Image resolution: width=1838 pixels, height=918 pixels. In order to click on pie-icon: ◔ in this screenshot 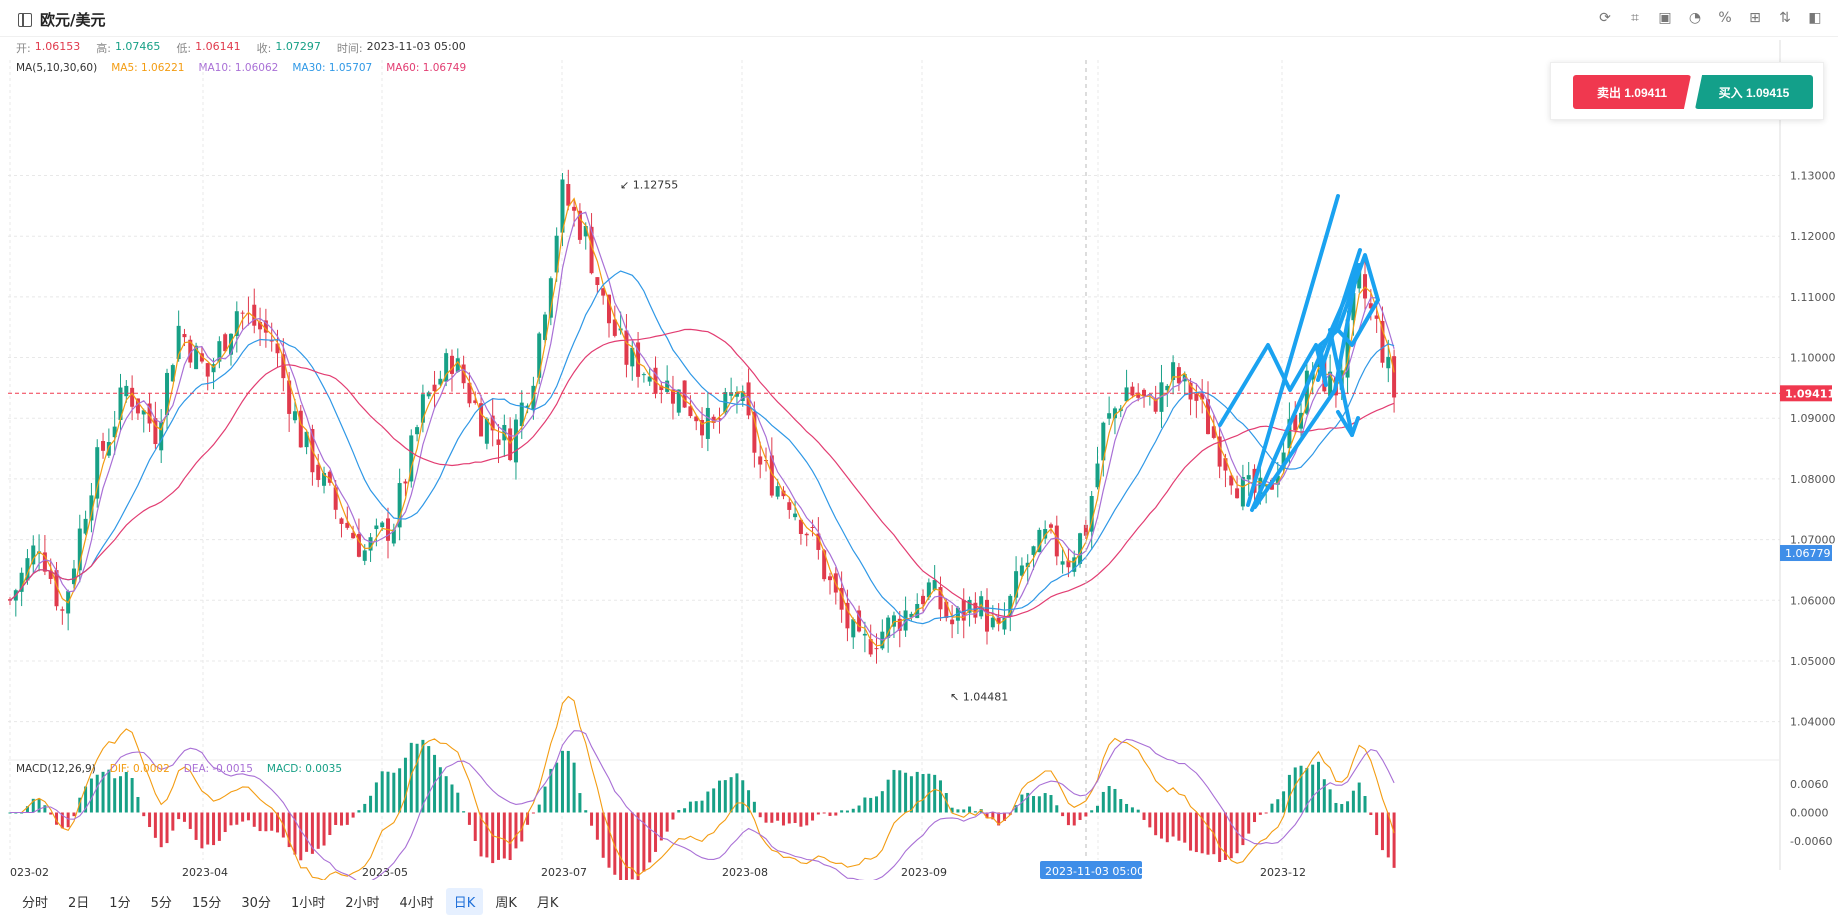, I will do `click(1695, 18)`.